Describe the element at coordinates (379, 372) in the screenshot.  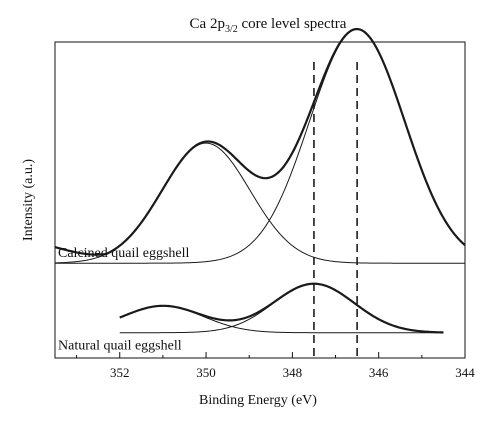
I see `x-tick-label: 346` at that location.